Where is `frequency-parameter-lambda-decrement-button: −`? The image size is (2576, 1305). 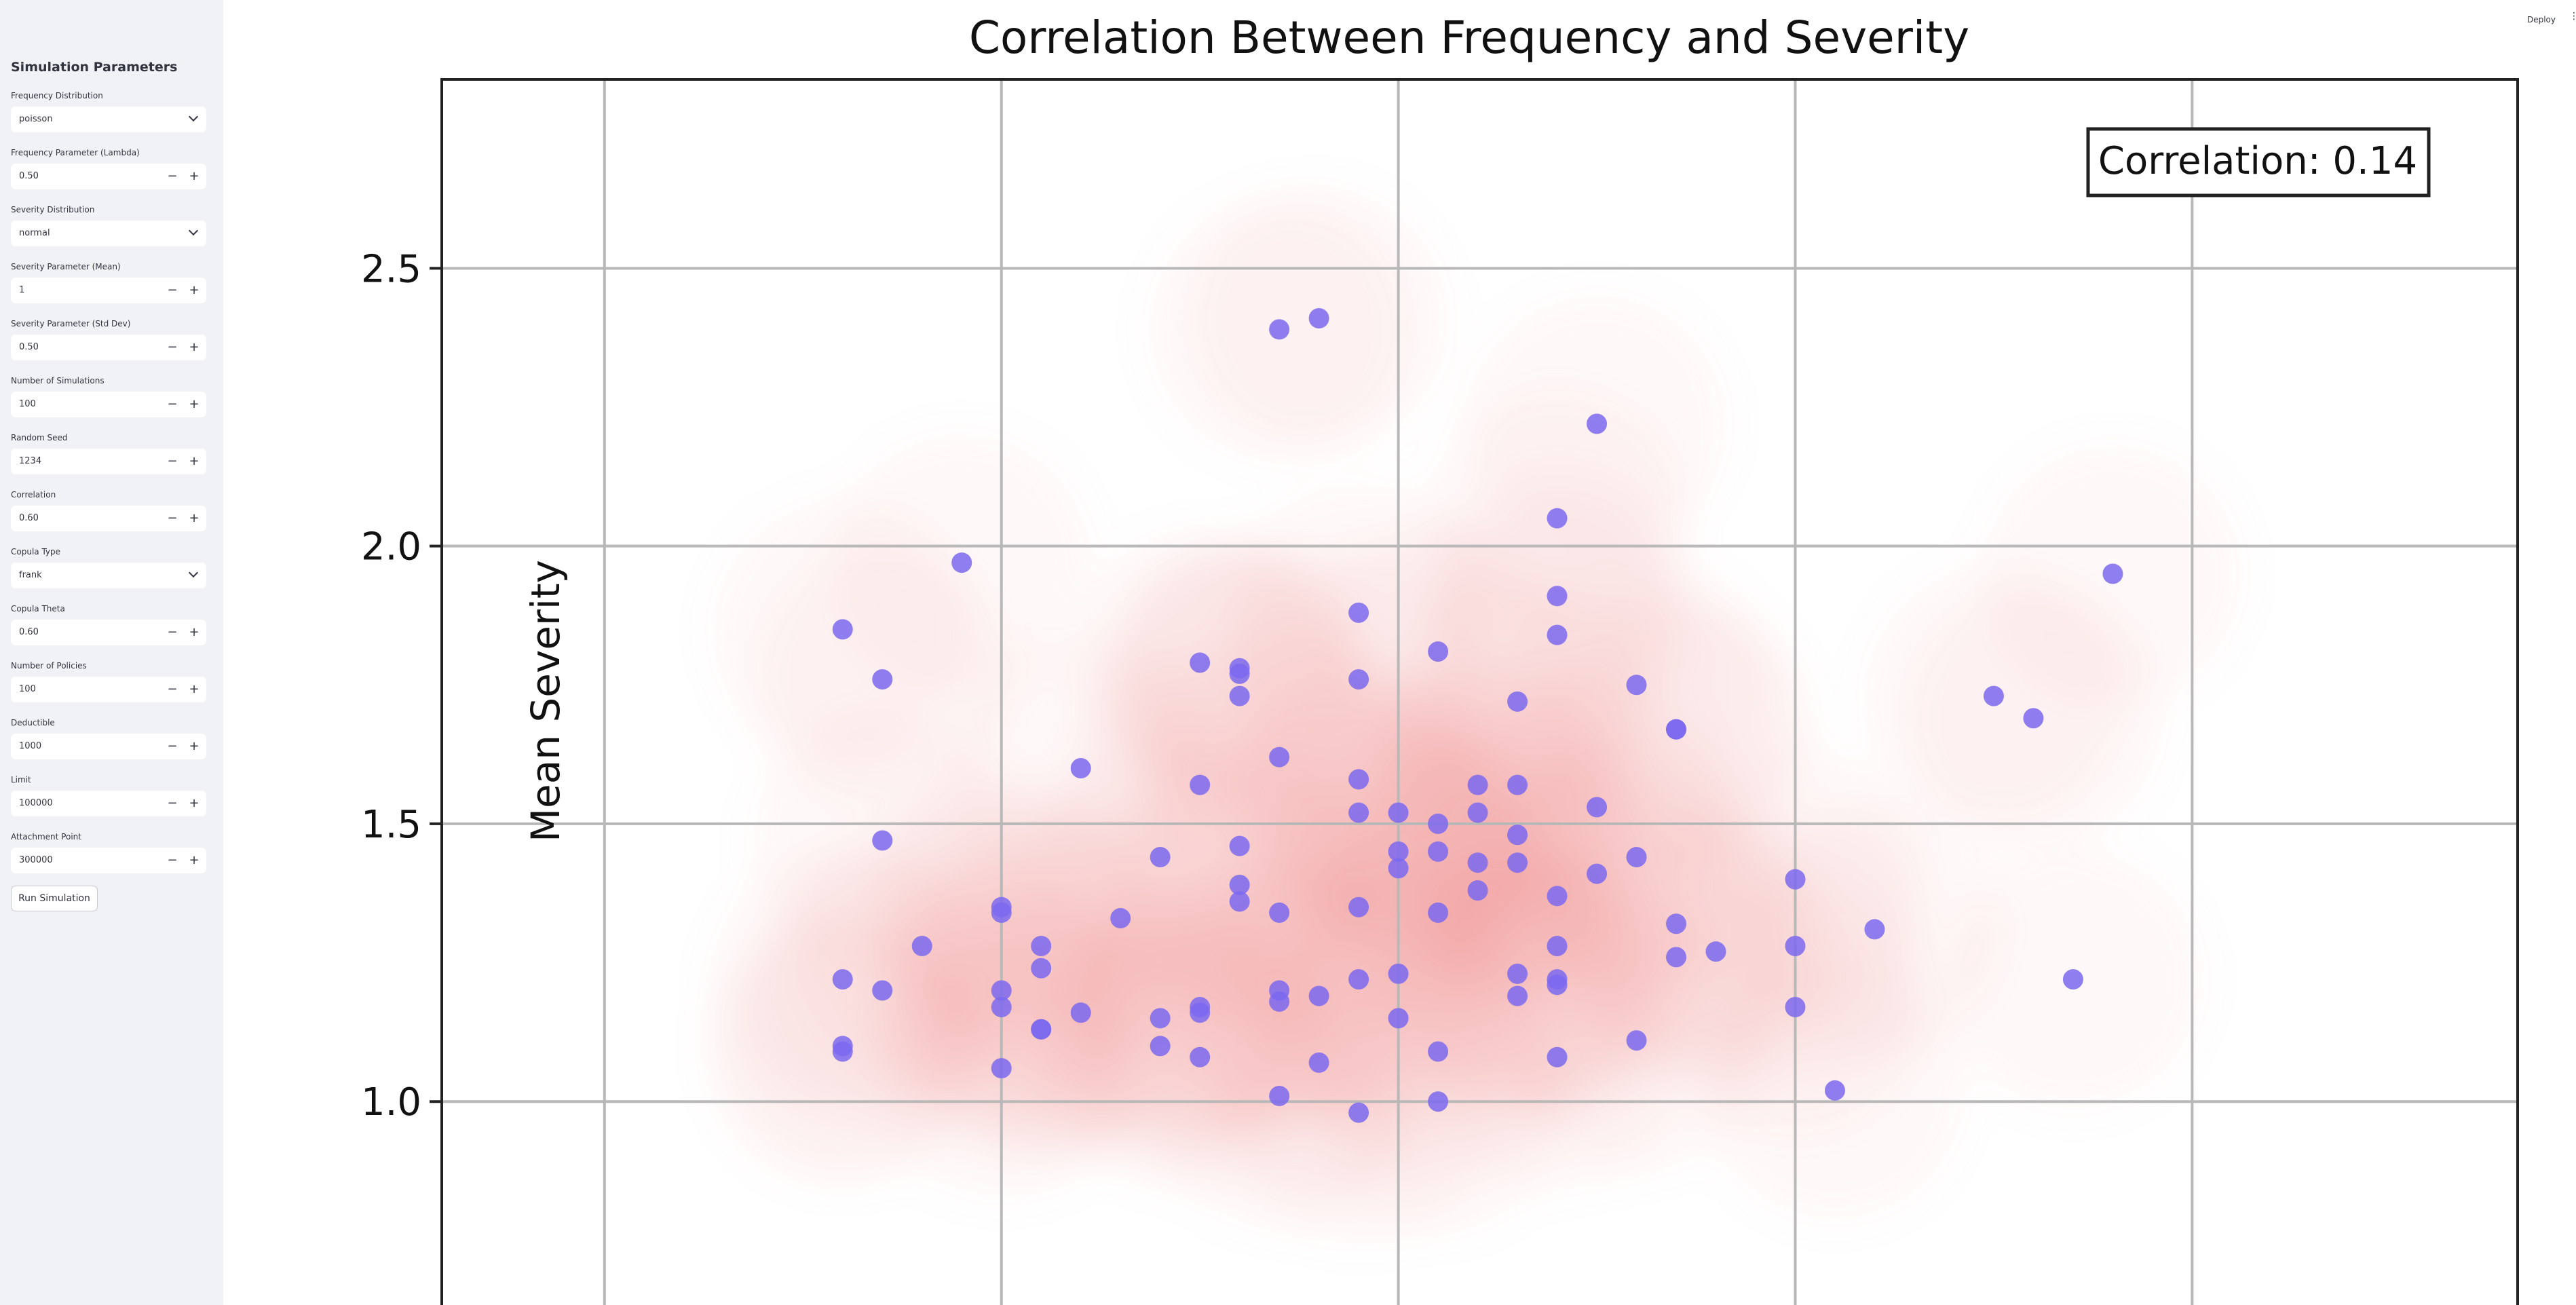 frequency-parameter-lambda-decrement-button: − is located at coordinates (172, 176).